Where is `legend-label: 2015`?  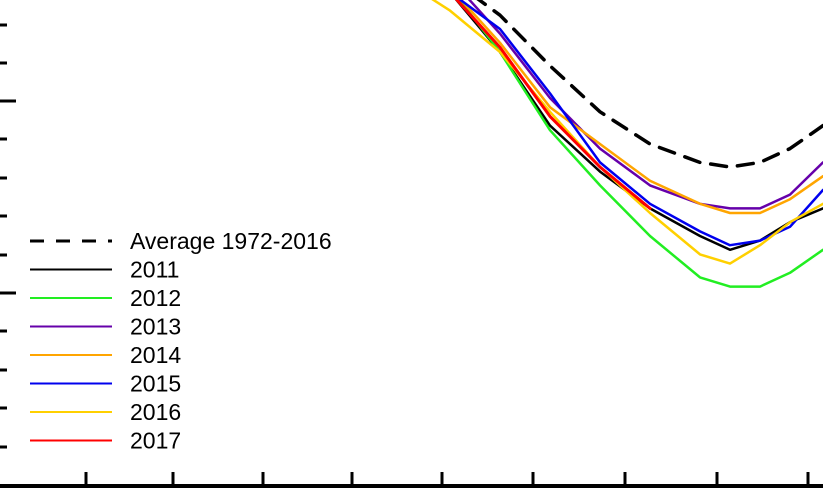
legend-label: 2015 is located at coordinates (155, 384).